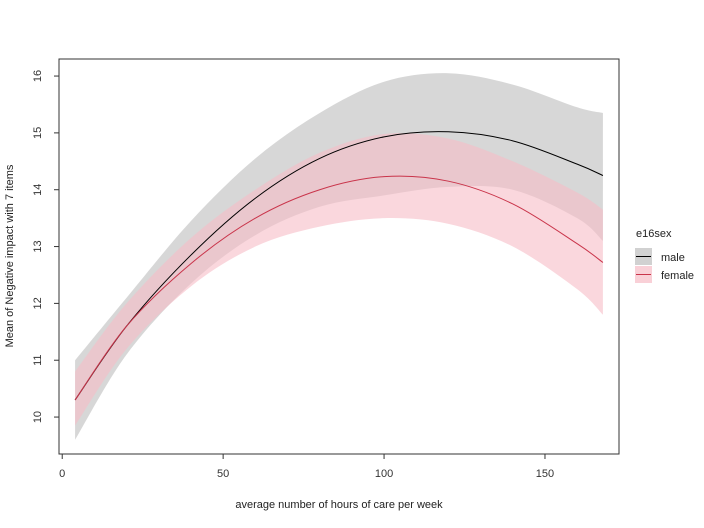  What do you see at coordinates (339, 505) in the screenshot?
I see `x-axis-title: average number of hours of care per week` at bounding box center [339, 505].